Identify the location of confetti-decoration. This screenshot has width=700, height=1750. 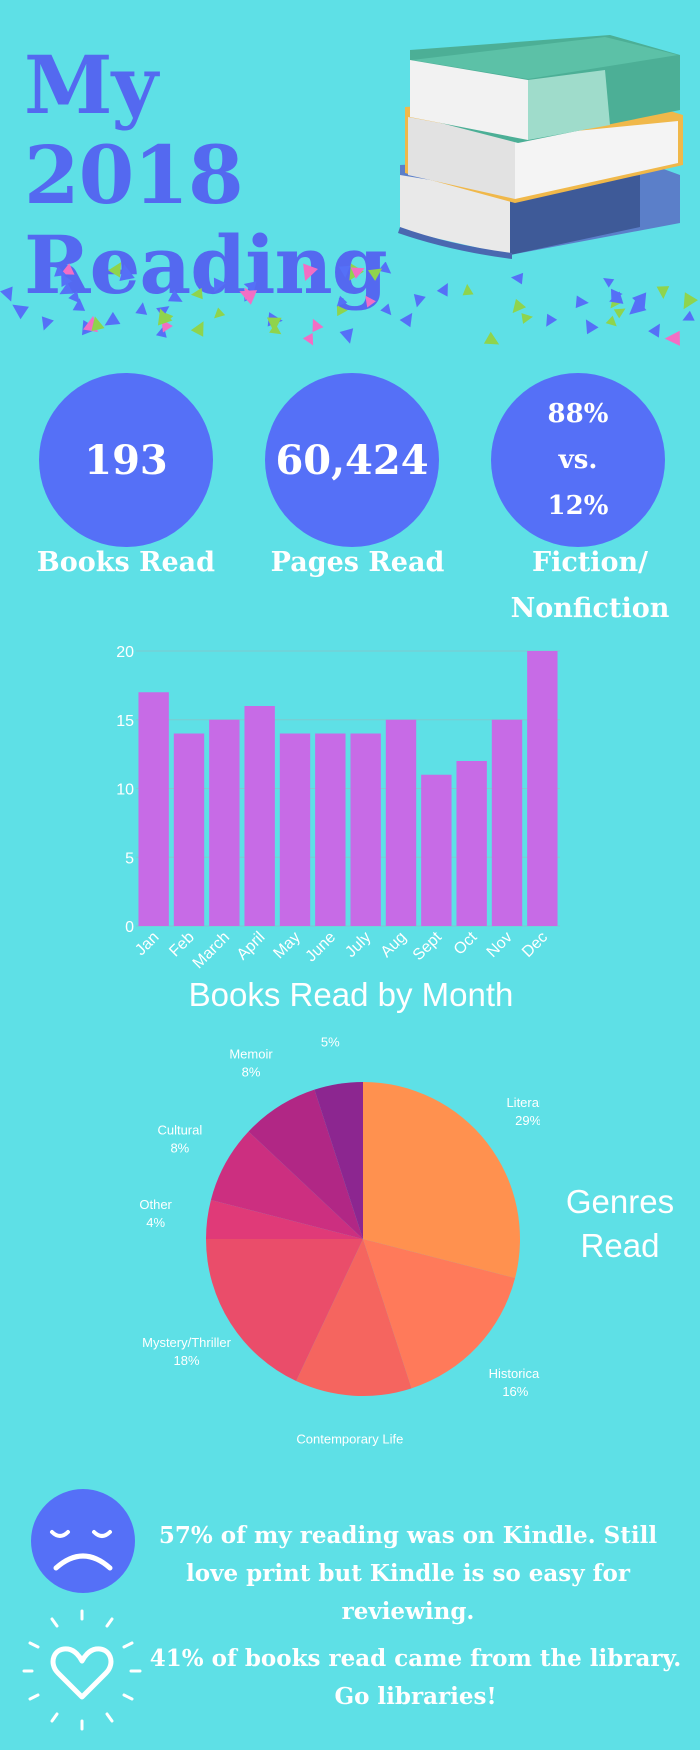
(349, 304).